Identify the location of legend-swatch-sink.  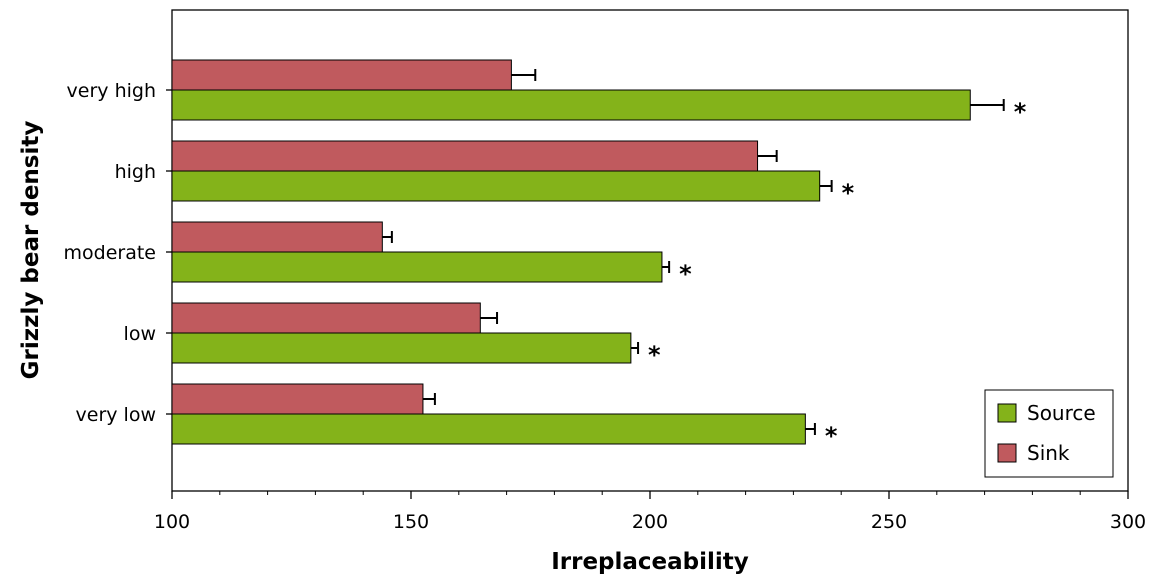
(1007, 453).